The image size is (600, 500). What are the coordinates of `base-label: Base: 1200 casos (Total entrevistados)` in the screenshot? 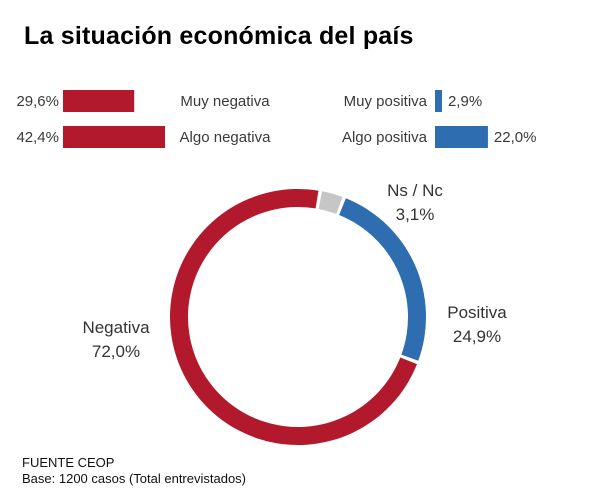 It's located at (134, 478).